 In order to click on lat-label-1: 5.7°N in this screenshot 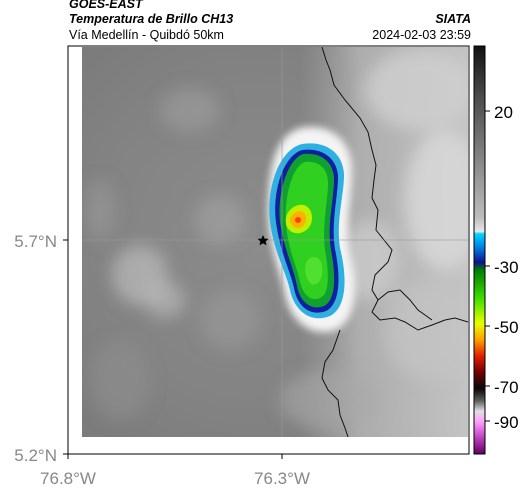, I will do `click(35, 241)`.